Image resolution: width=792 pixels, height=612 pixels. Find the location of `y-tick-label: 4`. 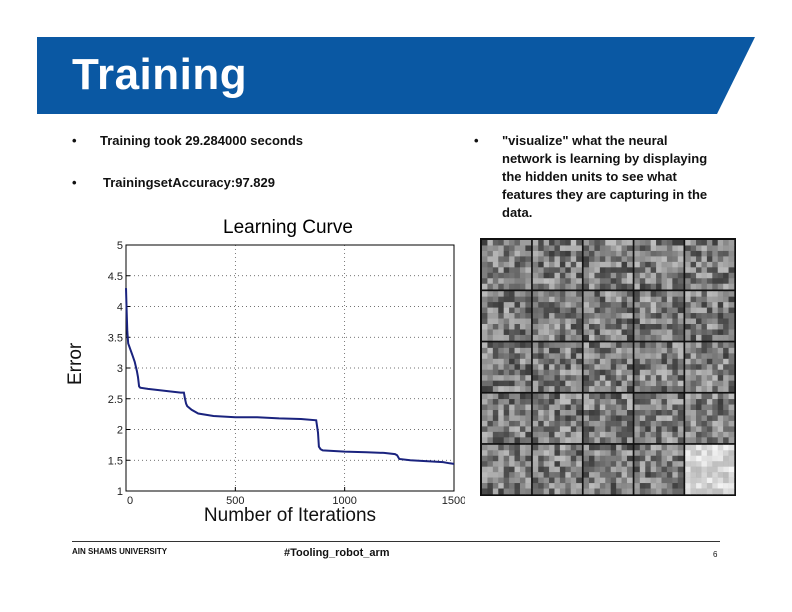

y-tick-label: 4 is located at coordinates (120, 308).